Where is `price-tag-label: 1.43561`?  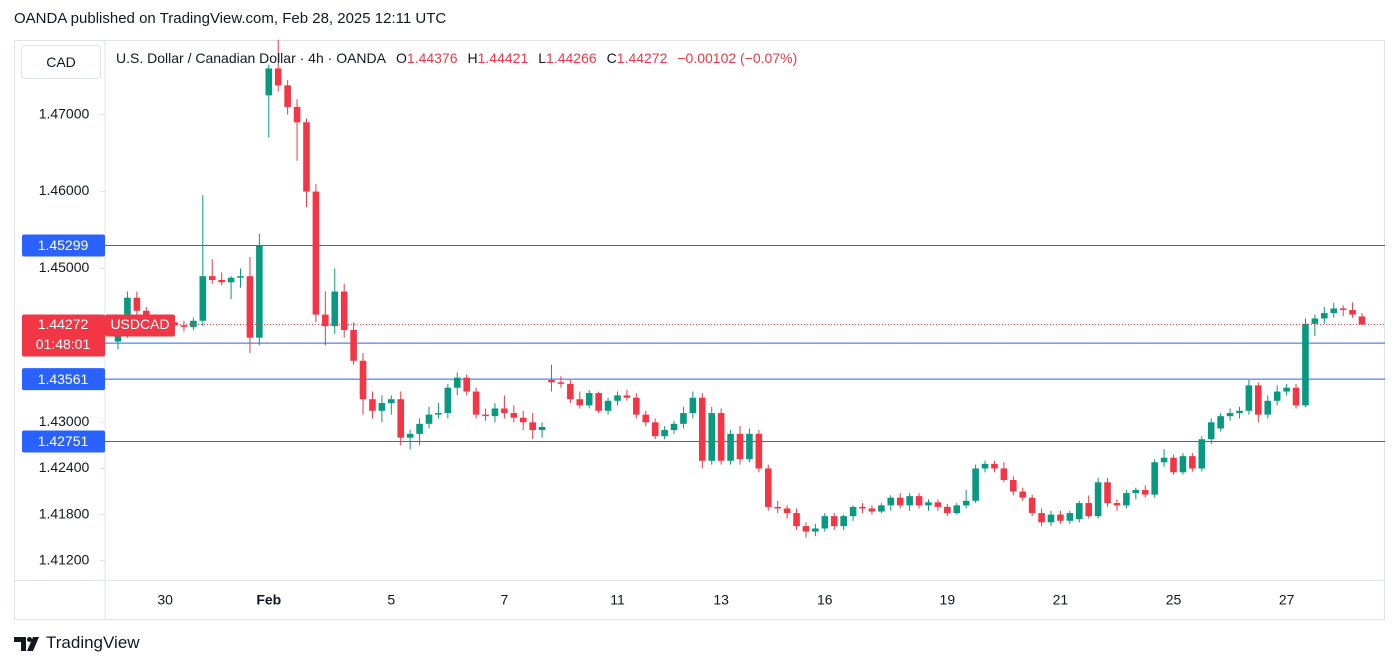
price-tag-label: 1.43561 is located at coordinates (63, 379).